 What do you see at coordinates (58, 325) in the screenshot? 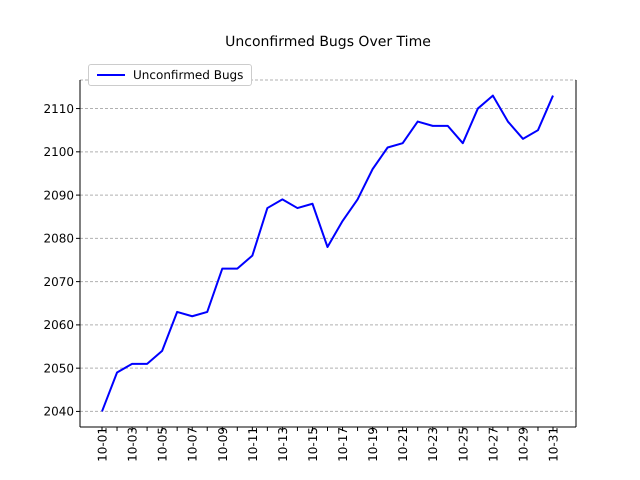
I see `y-tick-label: 2060` at bounding box center [58, 325].